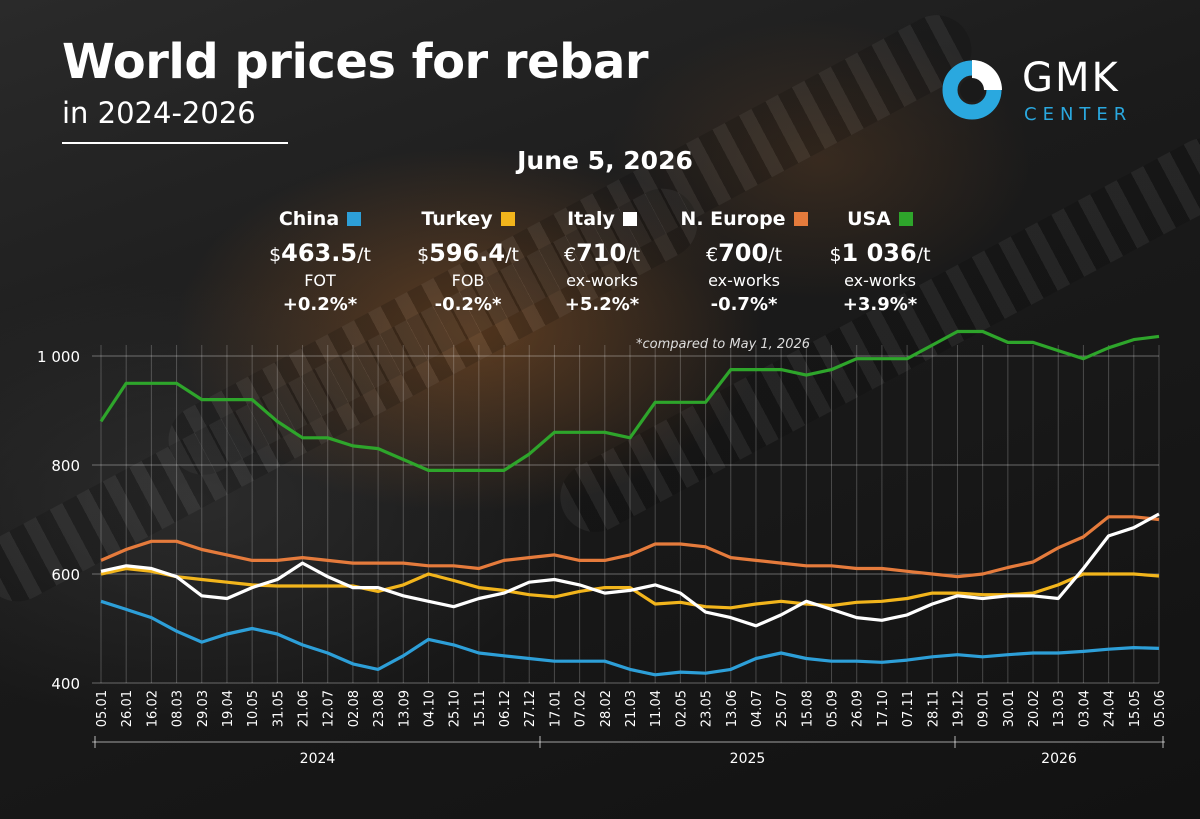 Image resolution: width=1200 pixels, height=819 pixels. I want to click on series-line-italy, so click(630, 570).